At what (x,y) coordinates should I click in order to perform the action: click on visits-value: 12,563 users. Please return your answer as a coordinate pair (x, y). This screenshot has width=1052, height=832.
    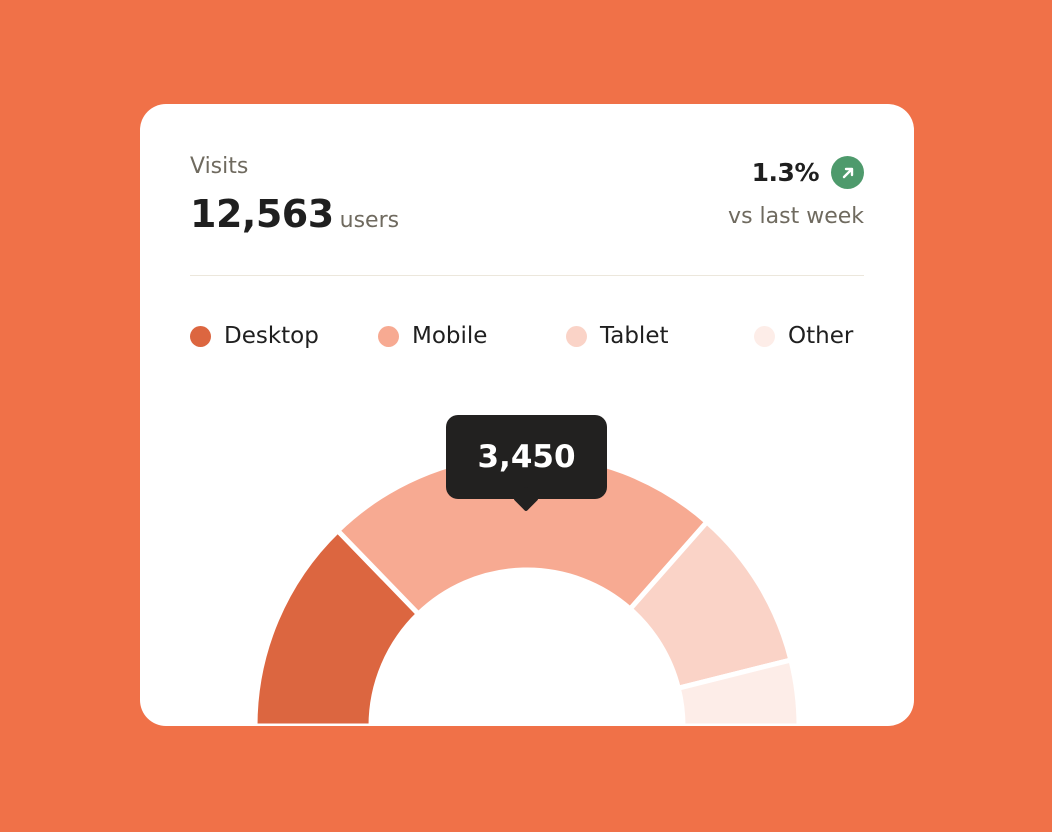
    Looking at the image, I should click on (294, 214).